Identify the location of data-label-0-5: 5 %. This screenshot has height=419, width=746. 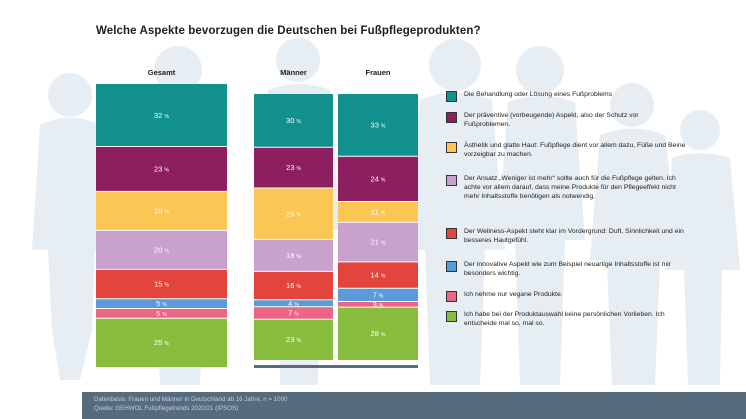
(161, 303).